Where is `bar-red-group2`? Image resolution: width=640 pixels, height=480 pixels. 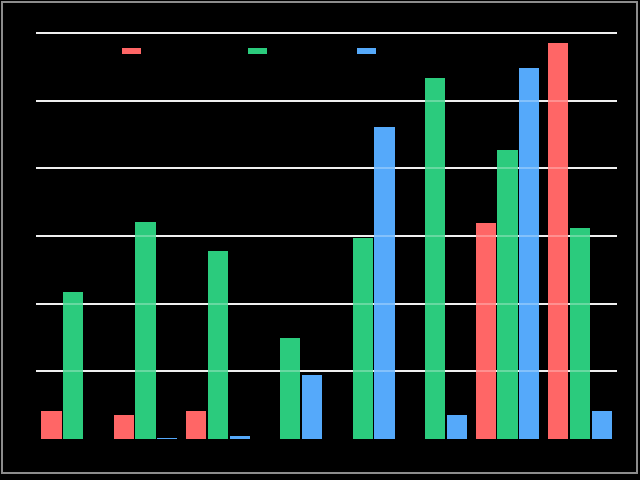
bar-red-group2 is located at coordinates (123, 426).